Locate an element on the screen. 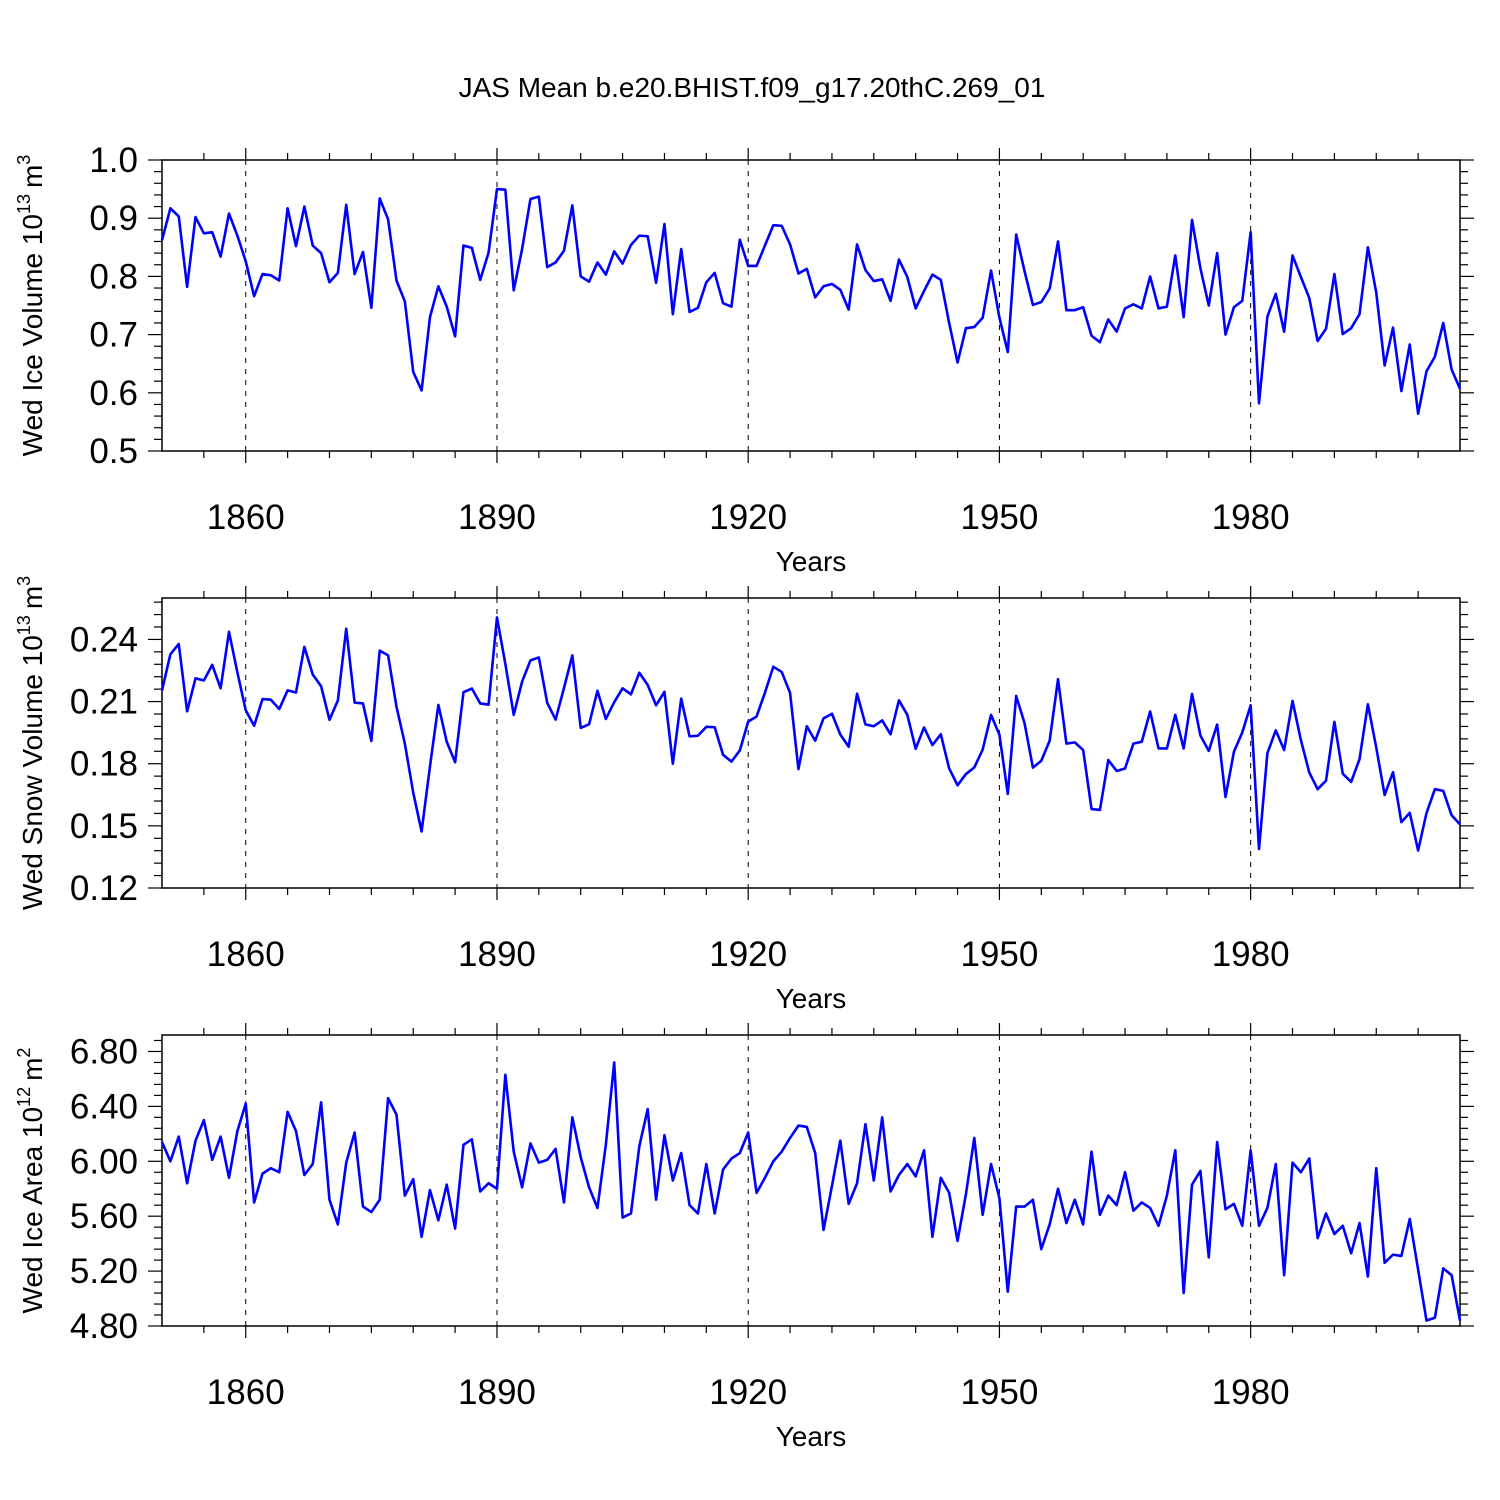 Image resolution: width=1500 pixels, height=1500 pixels. y-tick-label: 0.5 is located at coordinates (113, 451).